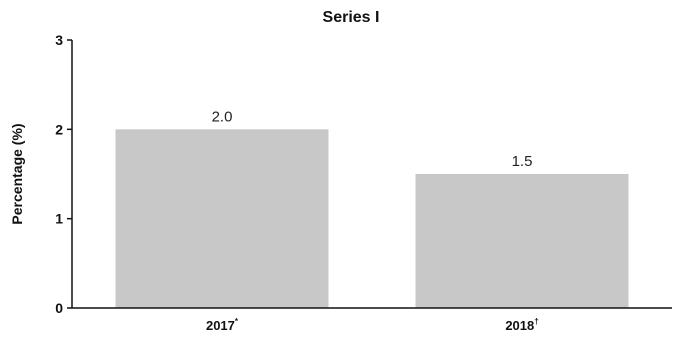 The image size is (673, 345). What do you see at coordinates (372, 325) in the screenshot?
I see `x-axis-labels: 2017* 2018†` at bounding box center [372, 325].